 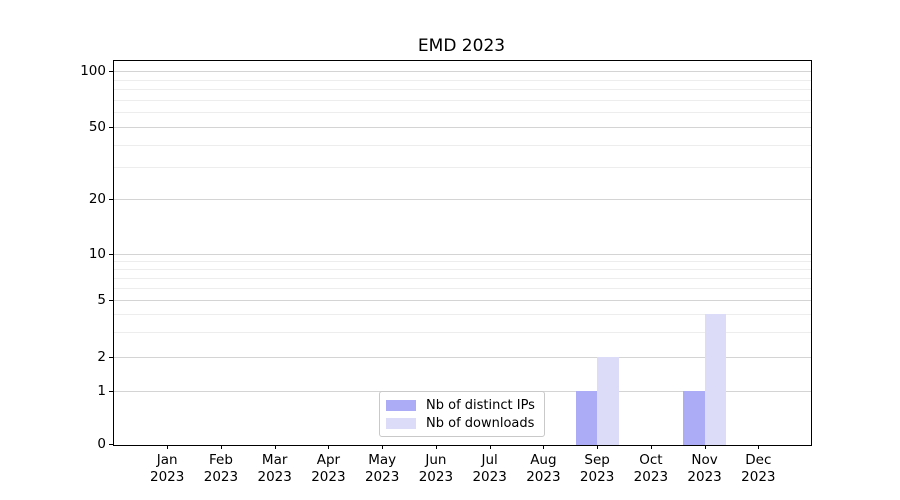 I want to click on legend-row: Nb of distinct IPs, so click(x=461, y=405).